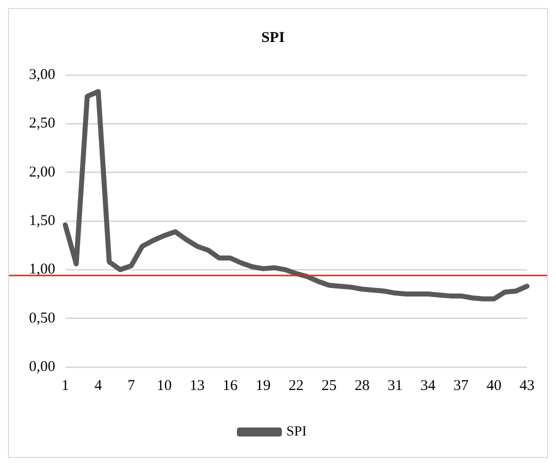  What do you see at coordinates (273, 38) in the screenshot?
I see `chart-title: SPI` at bounding box center [273, 38].